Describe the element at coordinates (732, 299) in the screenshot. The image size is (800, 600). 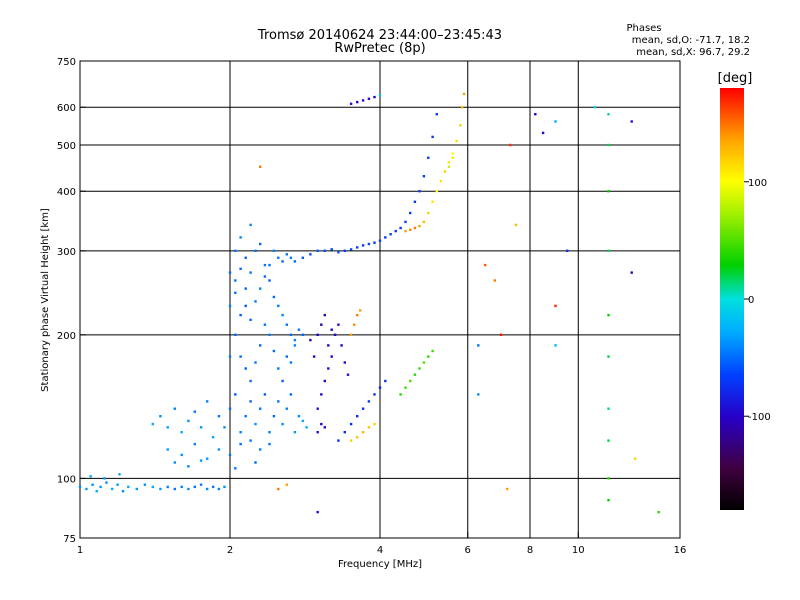
I see `colorbar` at that location.